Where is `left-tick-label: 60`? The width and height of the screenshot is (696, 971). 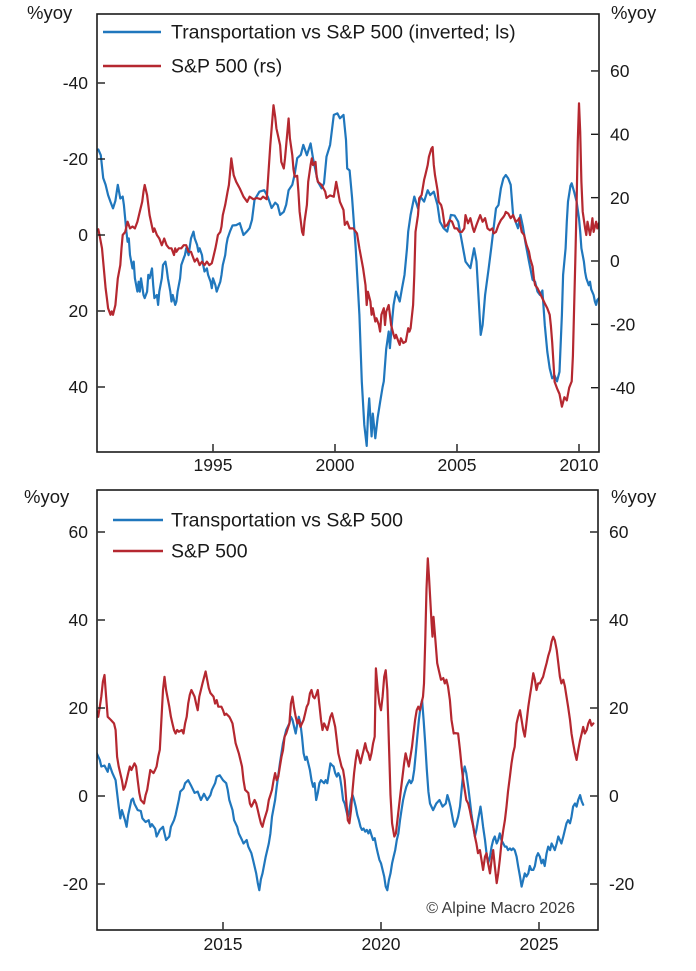
left-tick-label: 60 is located at coordinates (79, 532).